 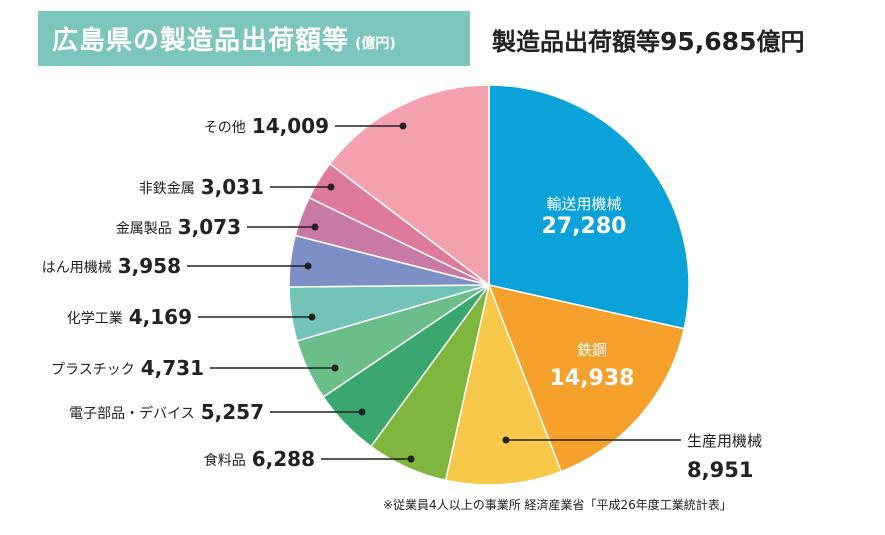 I want to click on chart-title-unit: (億円), so click(x=375, y=43).